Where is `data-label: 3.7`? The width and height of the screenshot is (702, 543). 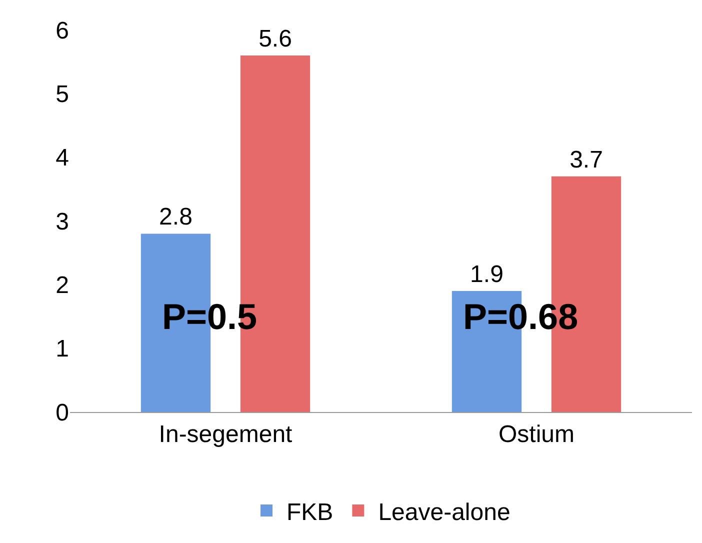
data-label: 3.7 is located at coordinates (586, 160).